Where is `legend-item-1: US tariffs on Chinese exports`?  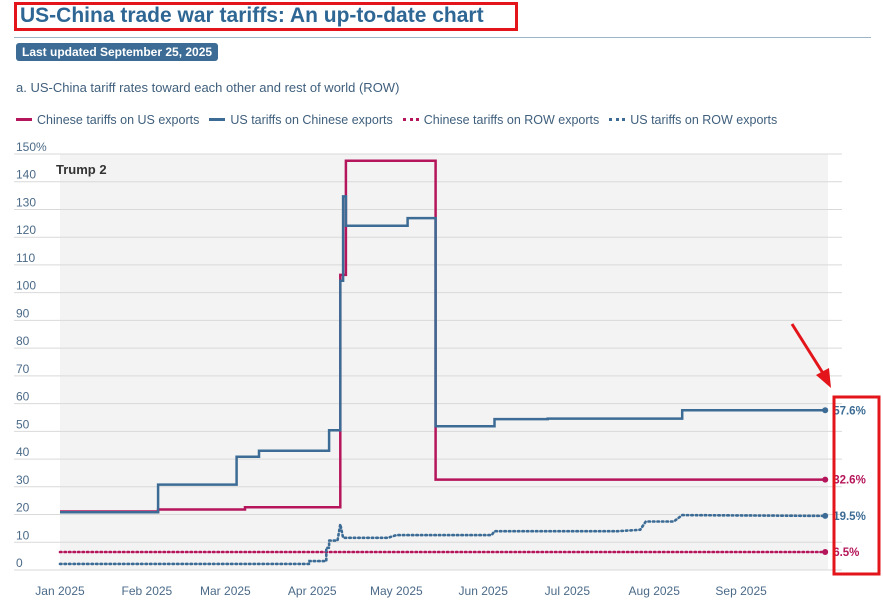
legend-item-1: US tariffs on Chinese exports is located at coordinates (301, 119).